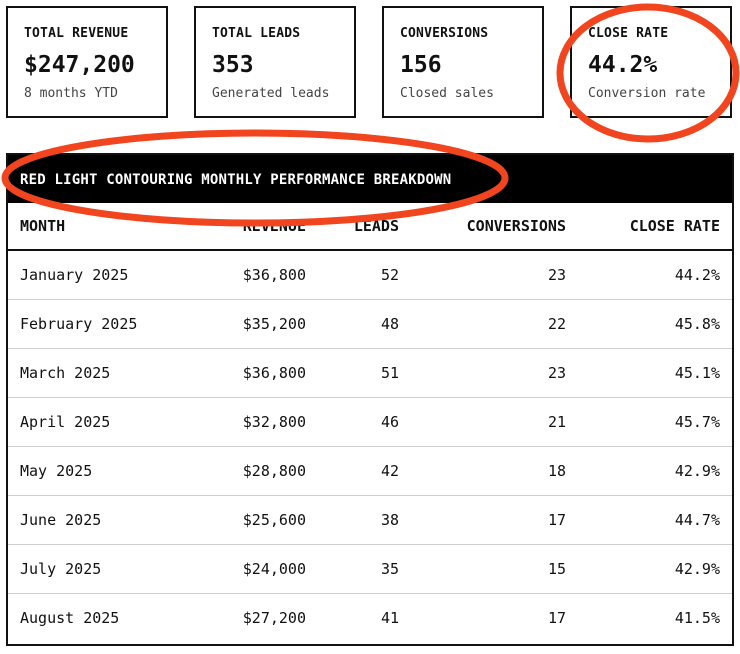  I want to click on cell-close-rate: 45.7%, so click(655, 422).